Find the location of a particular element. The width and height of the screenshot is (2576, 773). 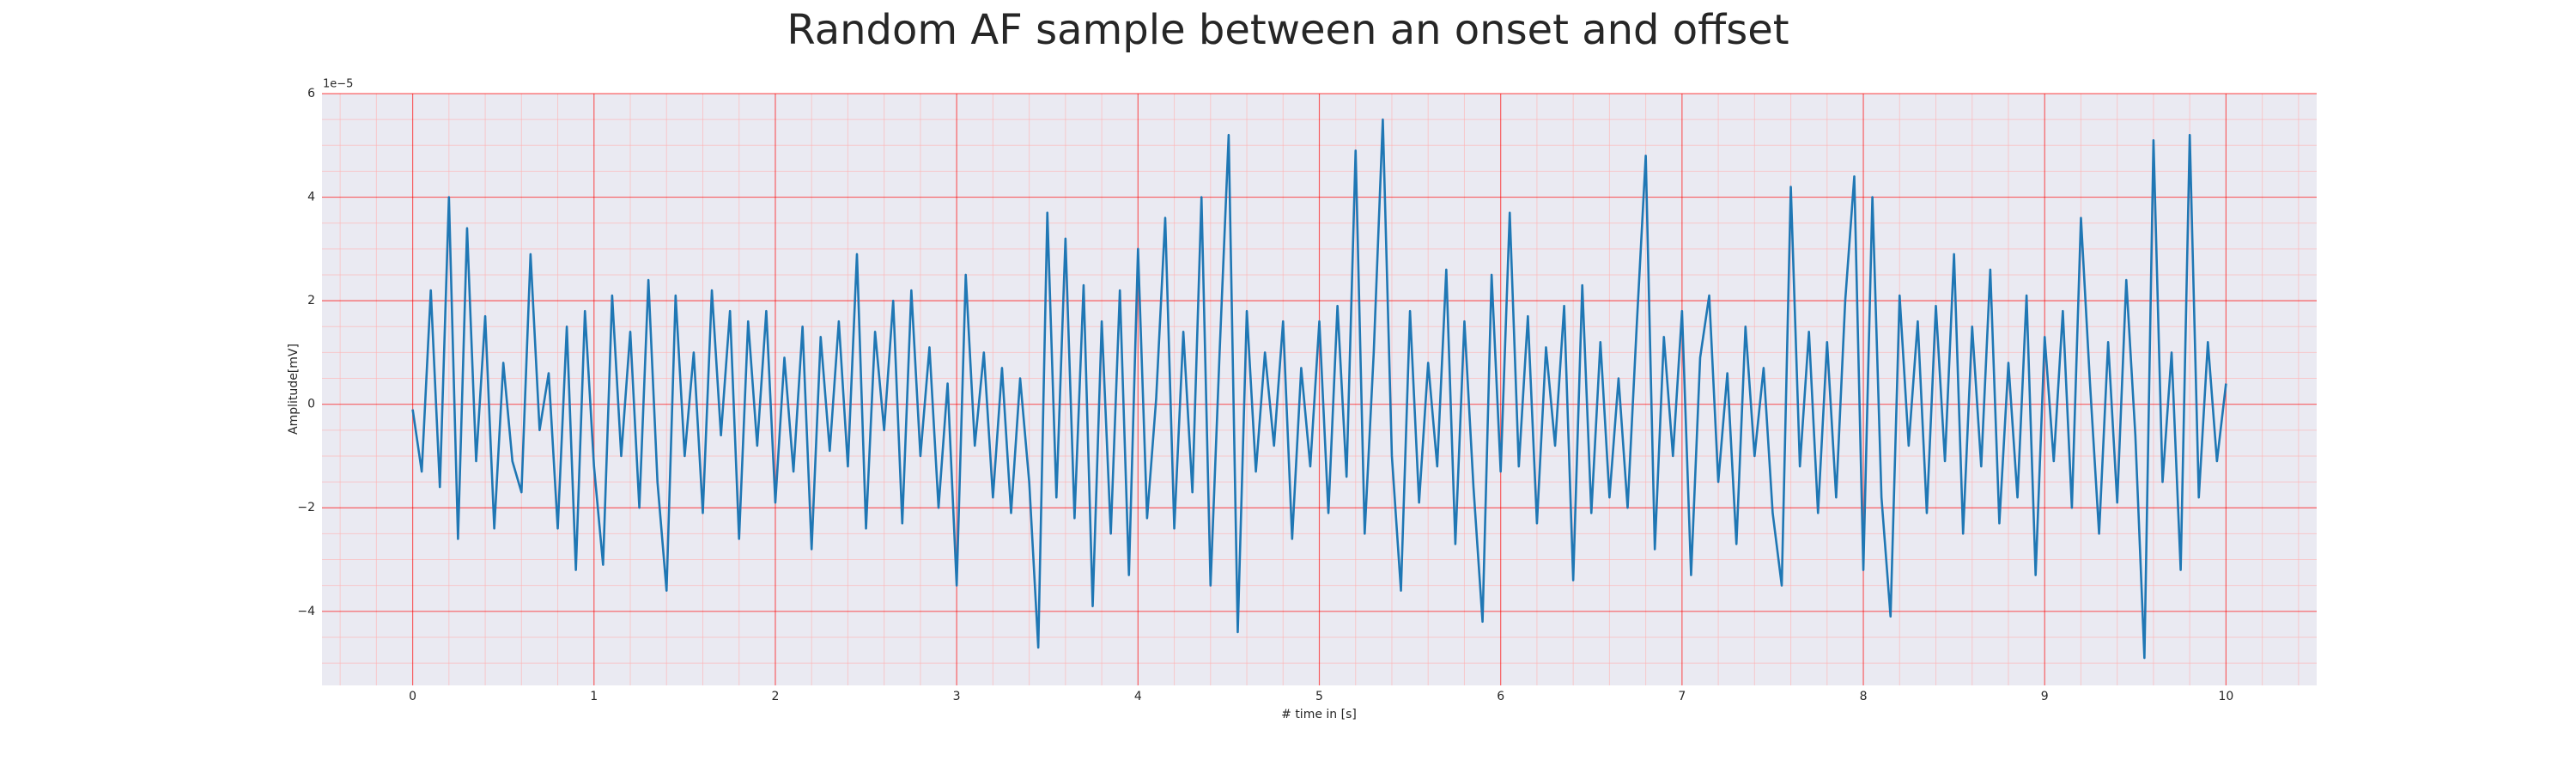

y-tick-label: 0 is located at coordinates (311, 404).